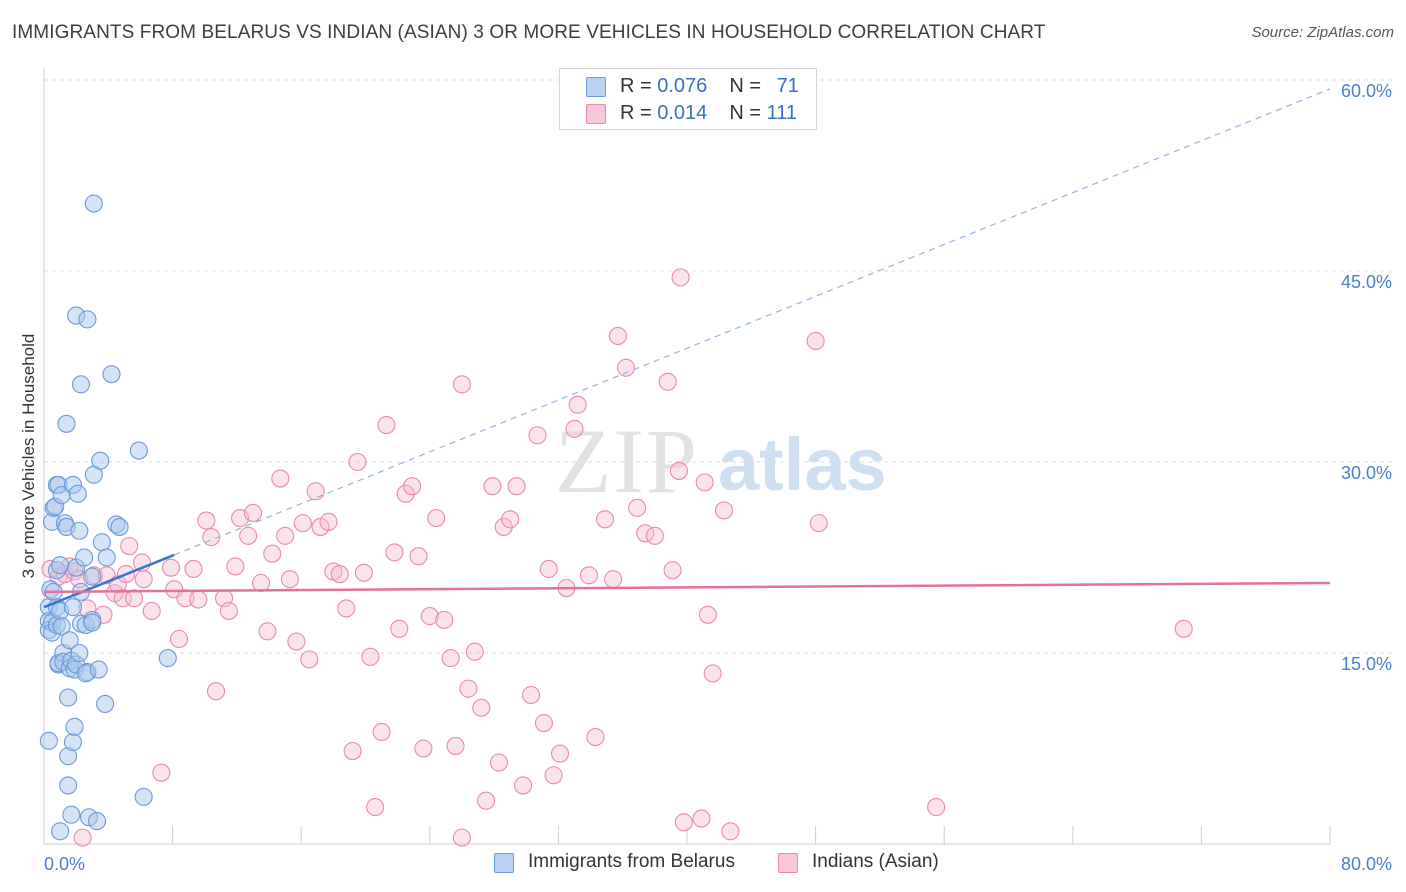  What do you see at coordinates (1322, 32) in the screenshot?
I see `source-label: Source: ZipAtlas.com` at bounding box center [1322, 32].